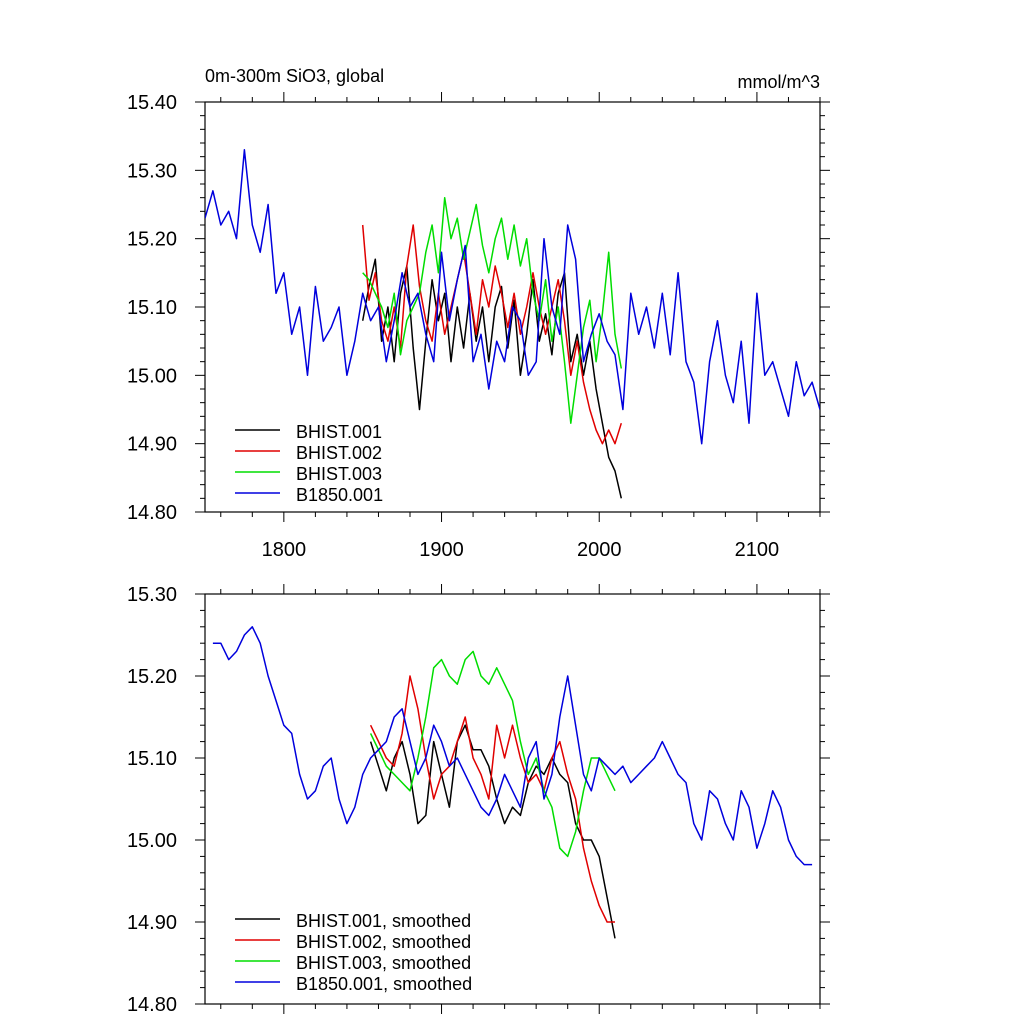  I want to click on series-line-b1850-001-smoothed, so click(512, 746).